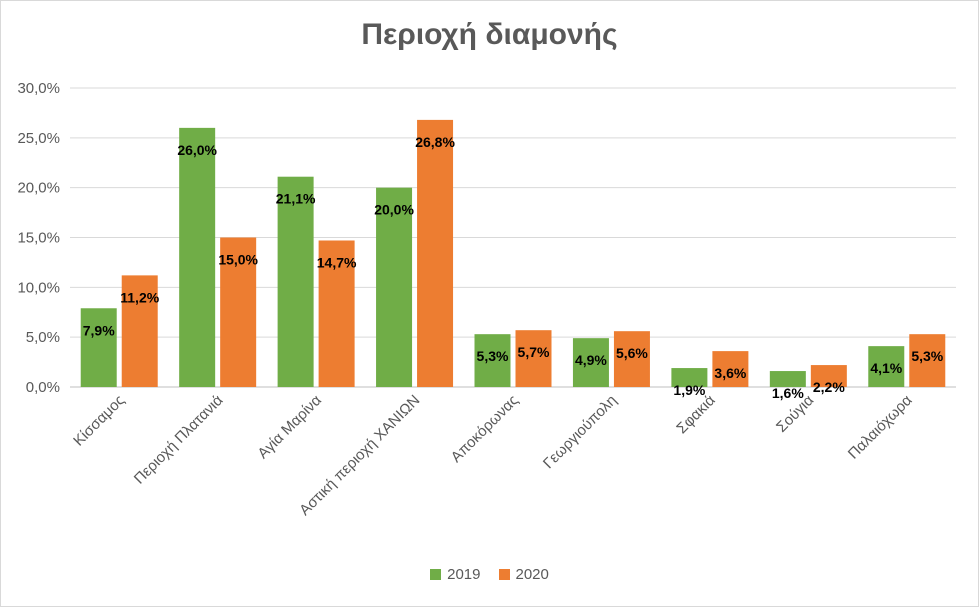 The width and height of the screenshot is (979, 607). Describe the element at coordinates (534, 352) in the screenshot. I see `data-label: 5,7%` at that location.